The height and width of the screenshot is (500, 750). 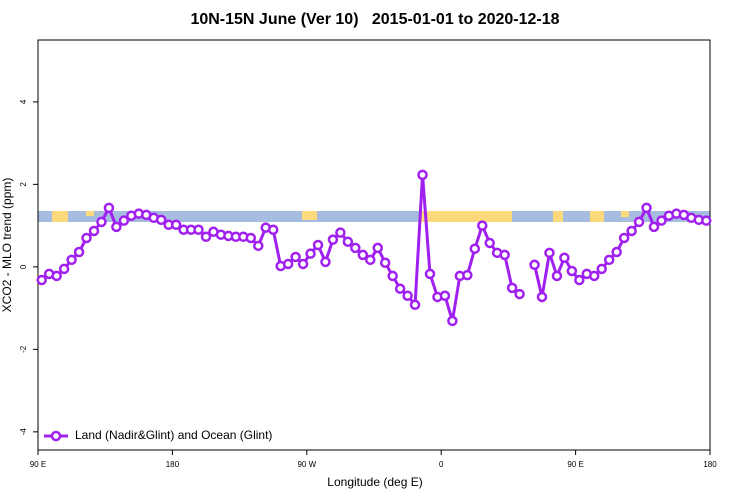 I want to click on y-tick-label: 4, so click(x=23, y=101).